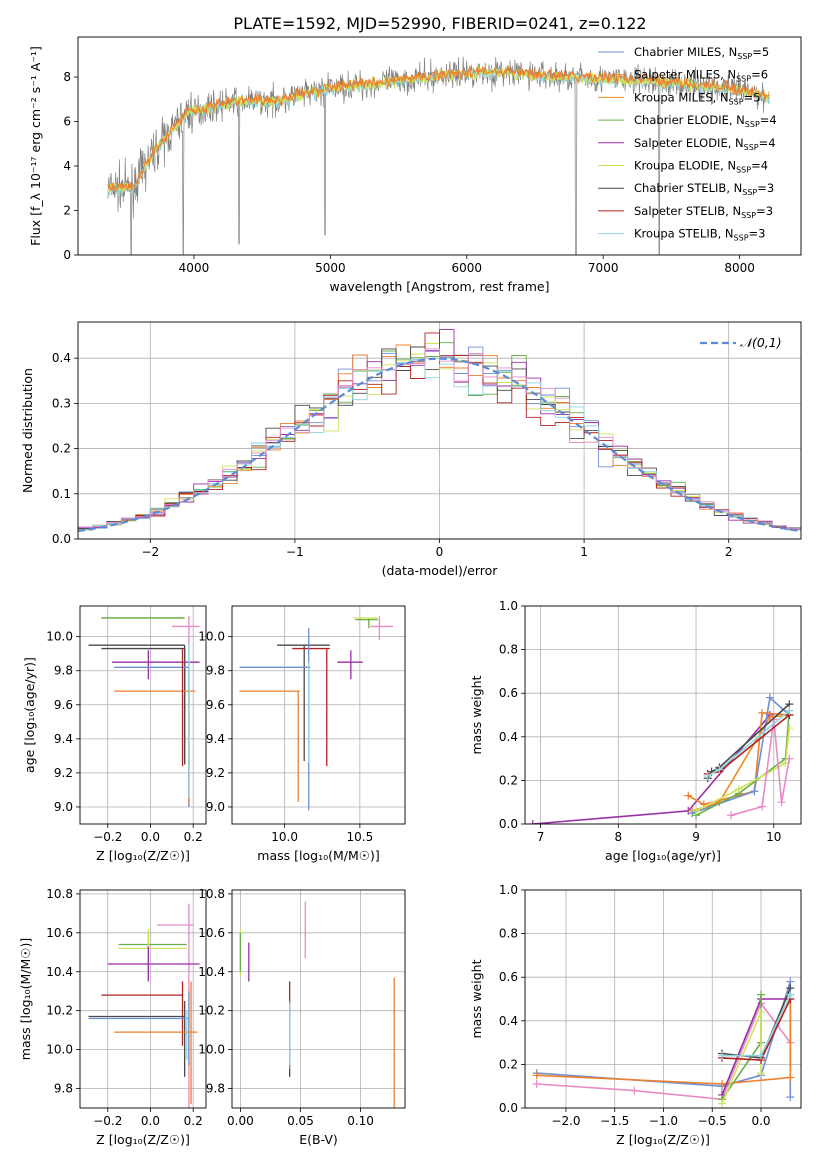  I want to click on legend-label: Kroupa ELODIE, N, so click(685, 166).